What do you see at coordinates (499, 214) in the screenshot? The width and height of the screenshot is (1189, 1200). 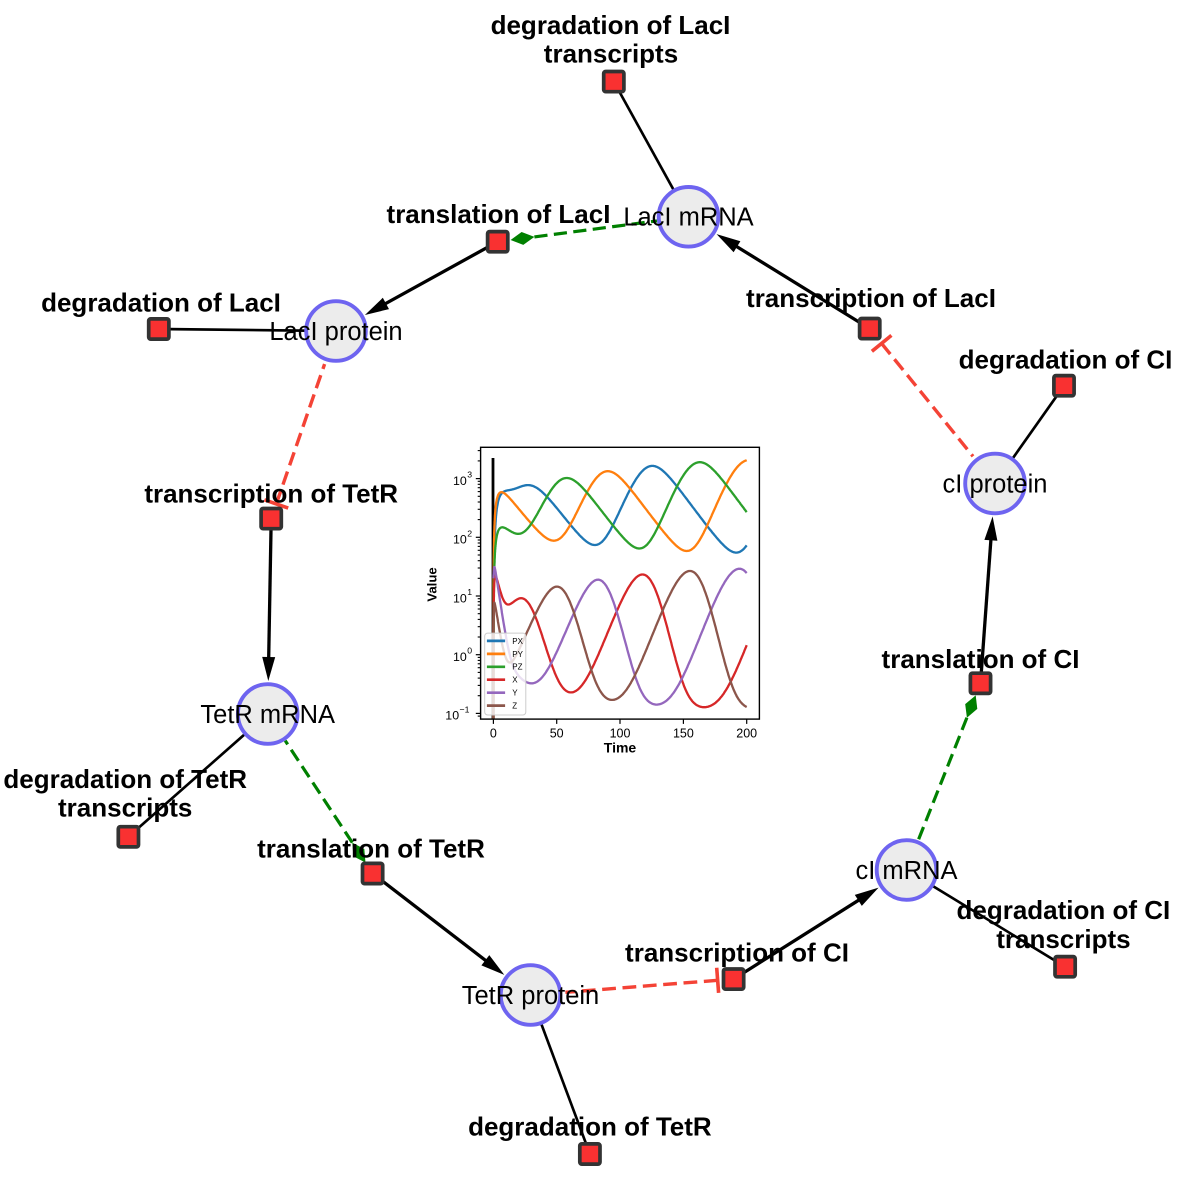 I see `svg-text: translation of LacI` at bounding box center [499, 214].